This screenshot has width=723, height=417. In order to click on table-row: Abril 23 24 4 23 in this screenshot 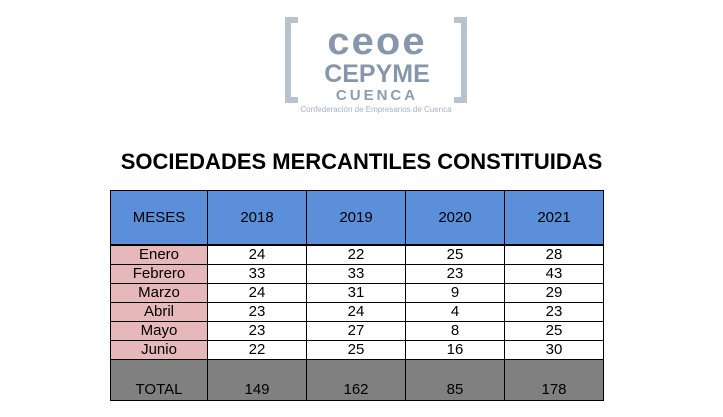, I will do `click(357, 312)`.